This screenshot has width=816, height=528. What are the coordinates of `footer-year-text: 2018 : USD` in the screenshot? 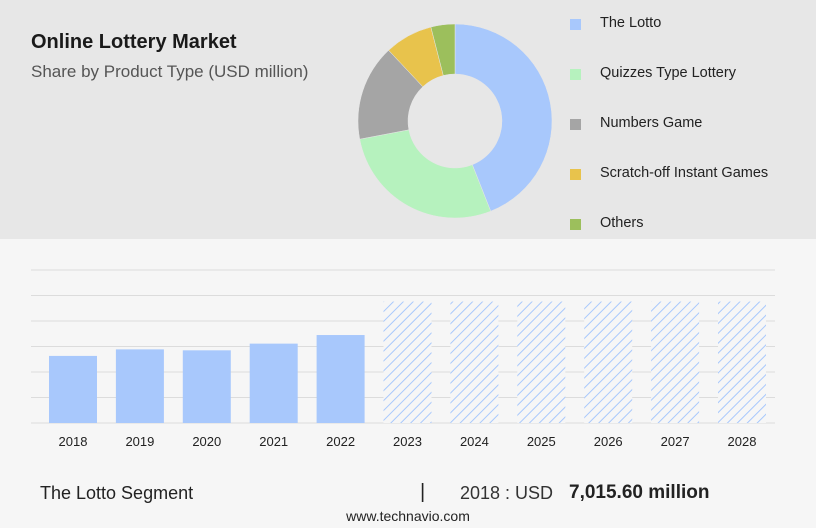 It's located at (507, 493).